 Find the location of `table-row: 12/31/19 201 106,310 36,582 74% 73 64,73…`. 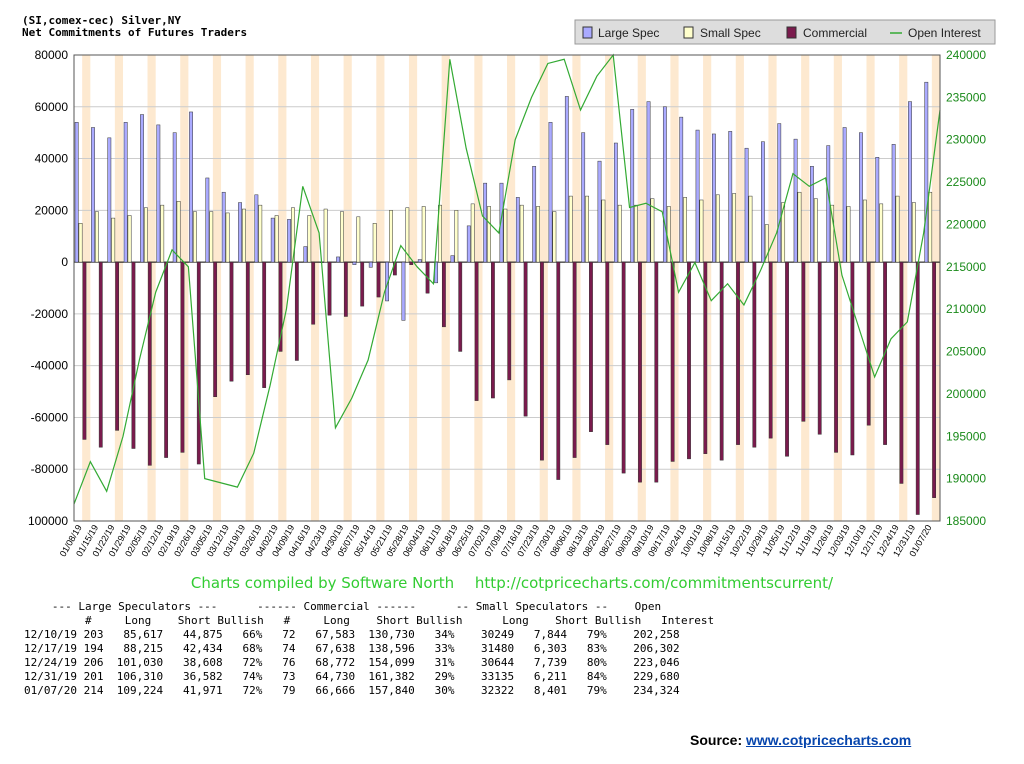

table-row: 12/31/19 201 106,310 36,582 74% 73 64,73… is located at coordinates (352, 676).